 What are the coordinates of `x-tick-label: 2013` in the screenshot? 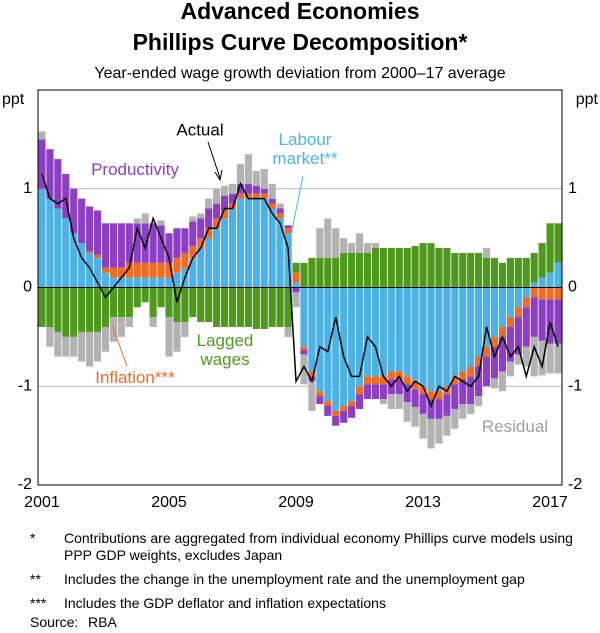 It's located at (423, 502).